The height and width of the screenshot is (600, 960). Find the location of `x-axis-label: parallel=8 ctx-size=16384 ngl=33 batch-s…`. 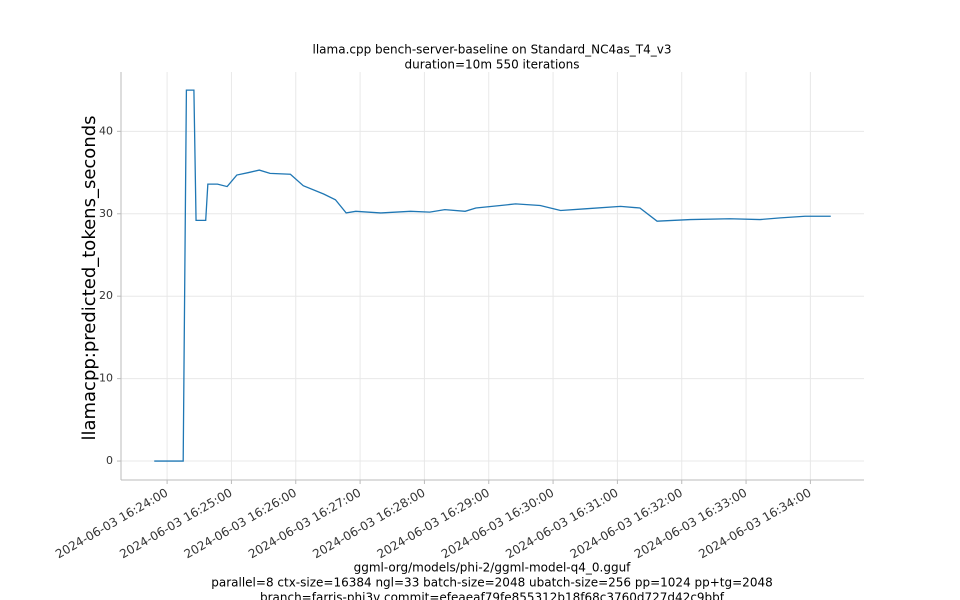

x-axis-label: parallel=8 ctx-size=16384 ngl=33 batch-s… is located at coordinates (491, 583).